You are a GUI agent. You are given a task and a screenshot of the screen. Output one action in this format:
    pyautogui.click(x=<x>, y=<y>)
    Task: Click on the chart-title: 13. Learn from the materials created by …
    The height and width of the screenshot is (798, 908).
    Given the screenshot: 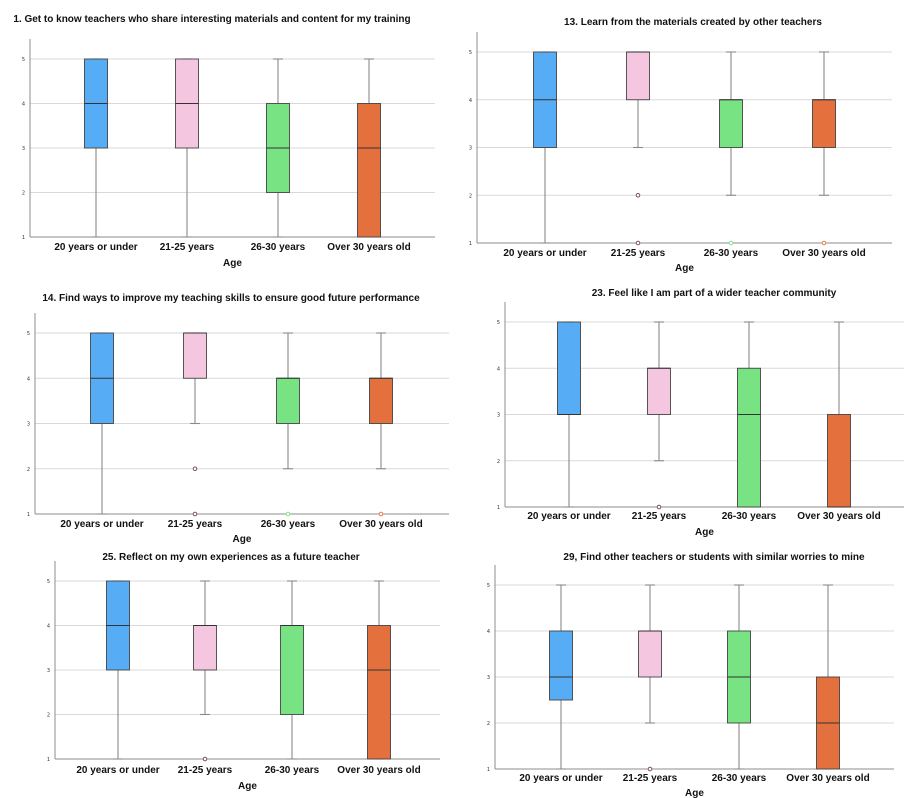 What is the action you would take?
    pyautogui.click(x=693, y=22)
    